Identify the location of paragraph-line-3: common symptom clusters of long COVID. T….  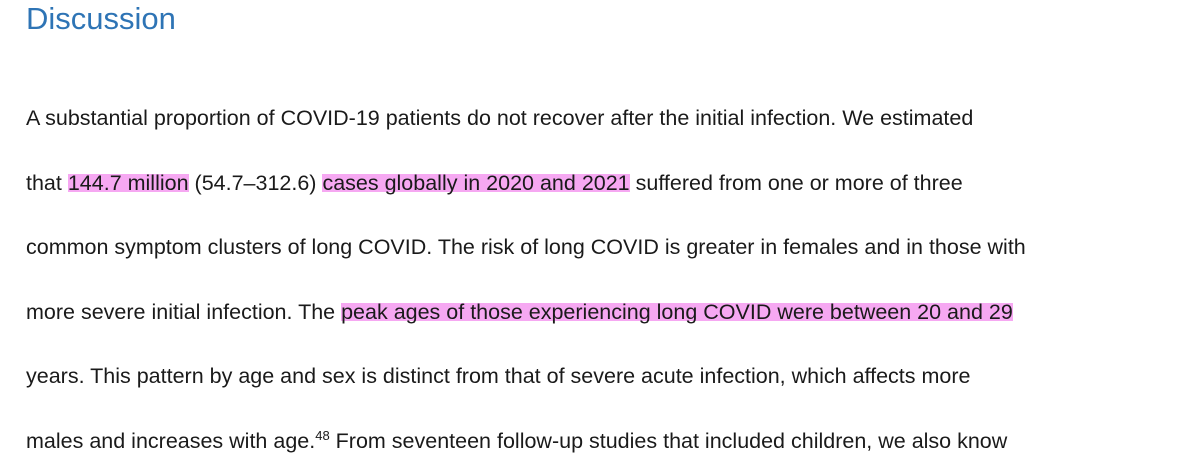
(611, 247).